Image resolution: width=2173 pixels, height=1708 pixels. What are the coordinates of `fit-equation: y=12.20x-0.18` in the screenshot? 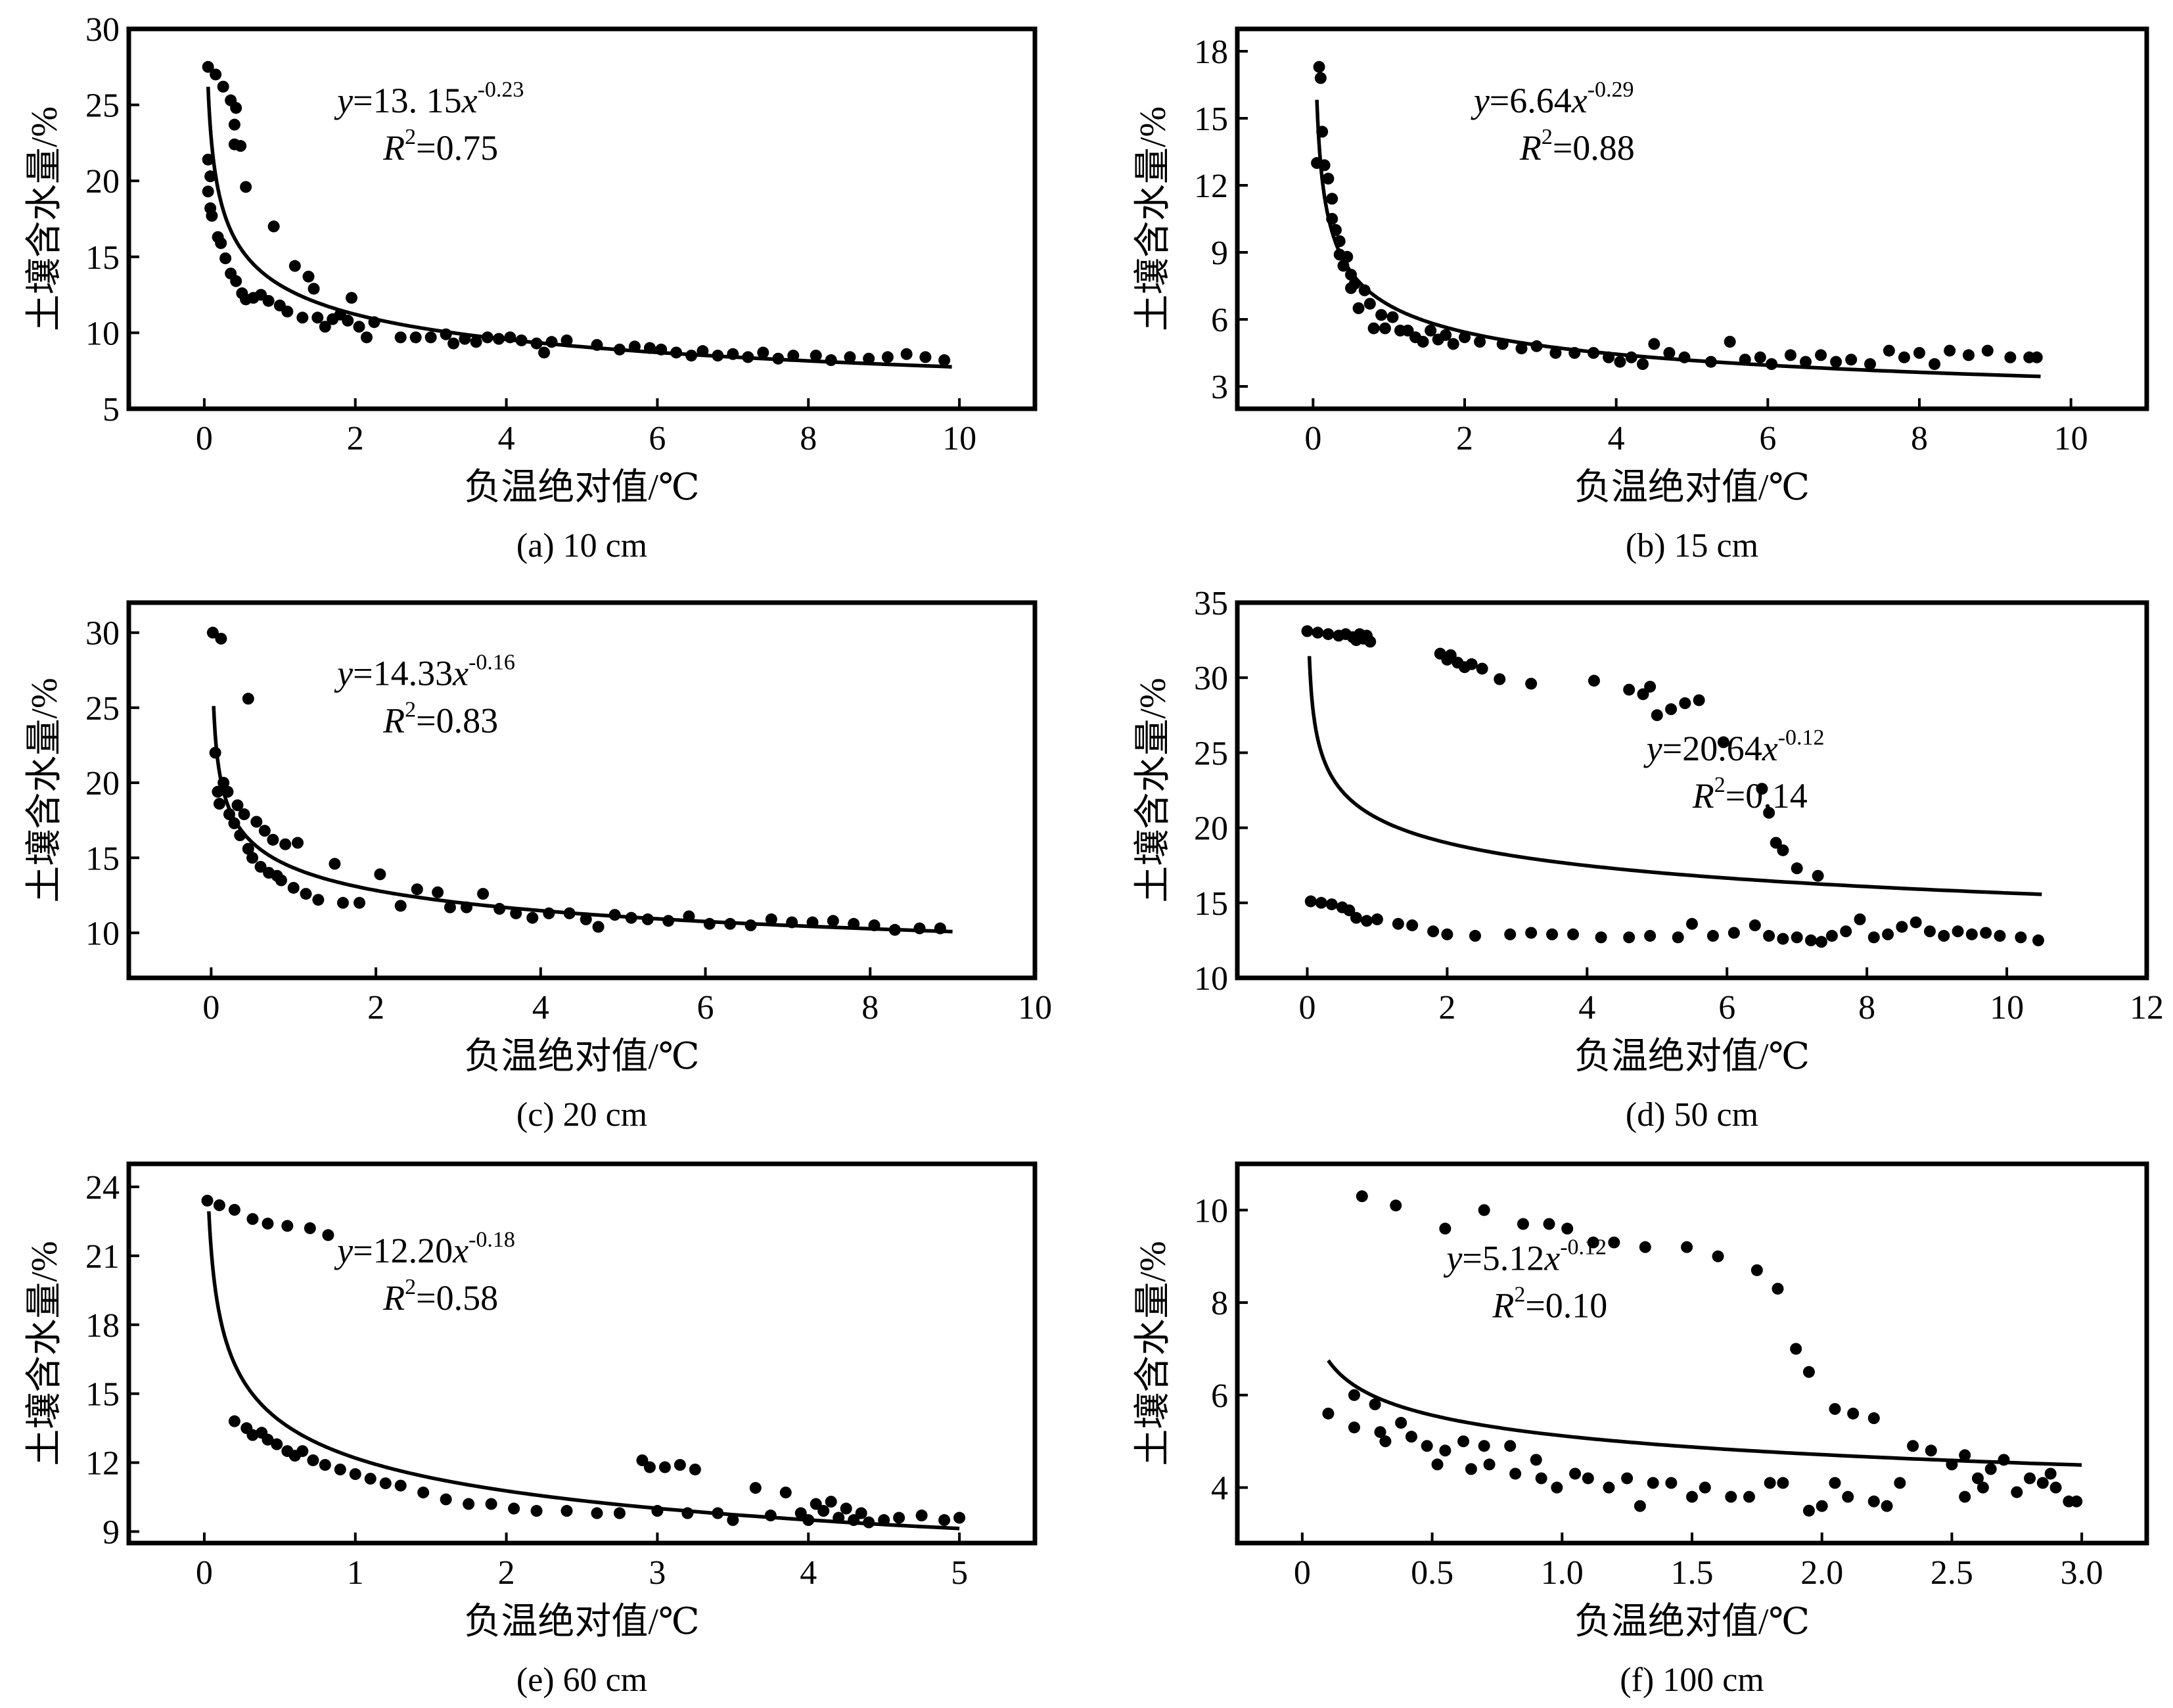 It's located at (424, 1249).